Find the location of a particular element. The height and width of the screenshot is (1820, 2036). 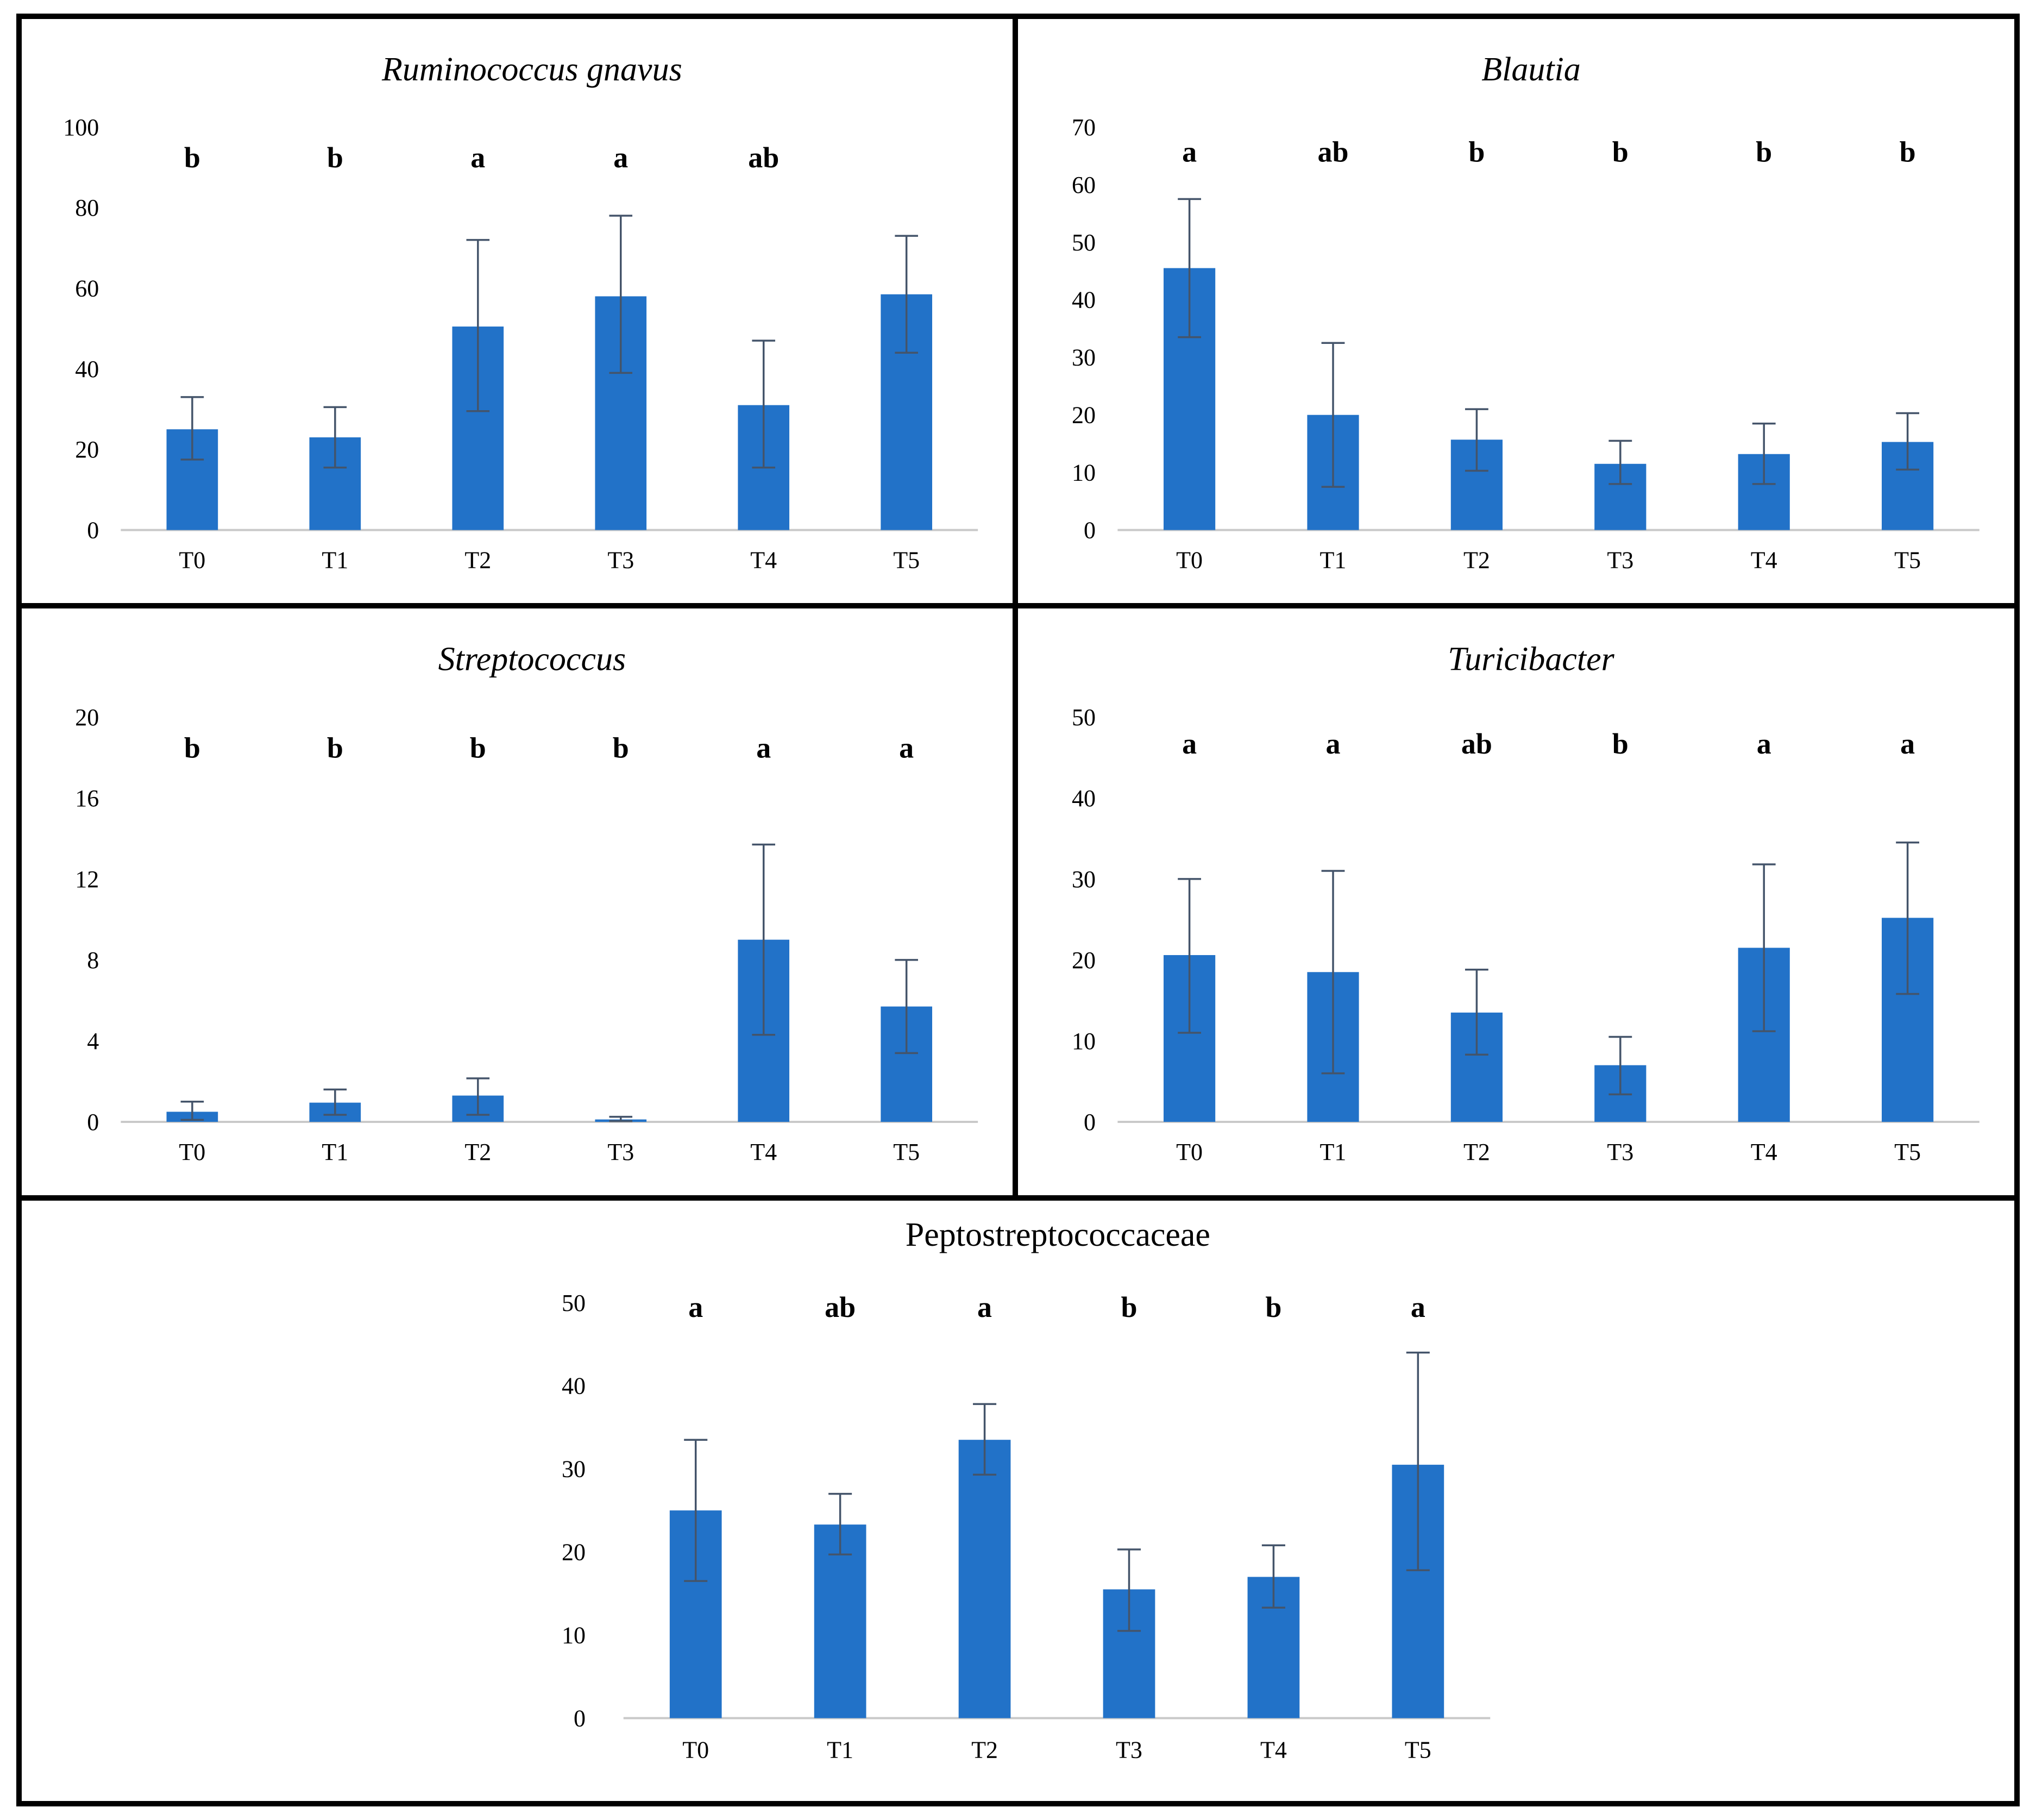

chart-title: Blautia is located at coordinates (1531, 69).